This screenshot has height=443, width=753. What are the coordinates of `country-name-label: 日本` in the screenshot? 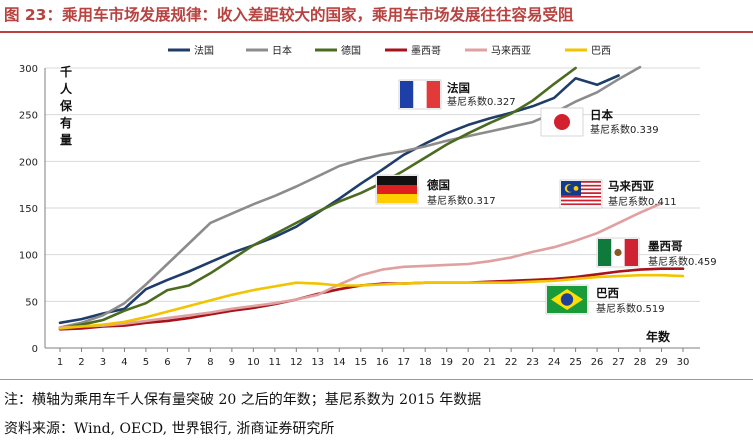 It's located at (601, 115).